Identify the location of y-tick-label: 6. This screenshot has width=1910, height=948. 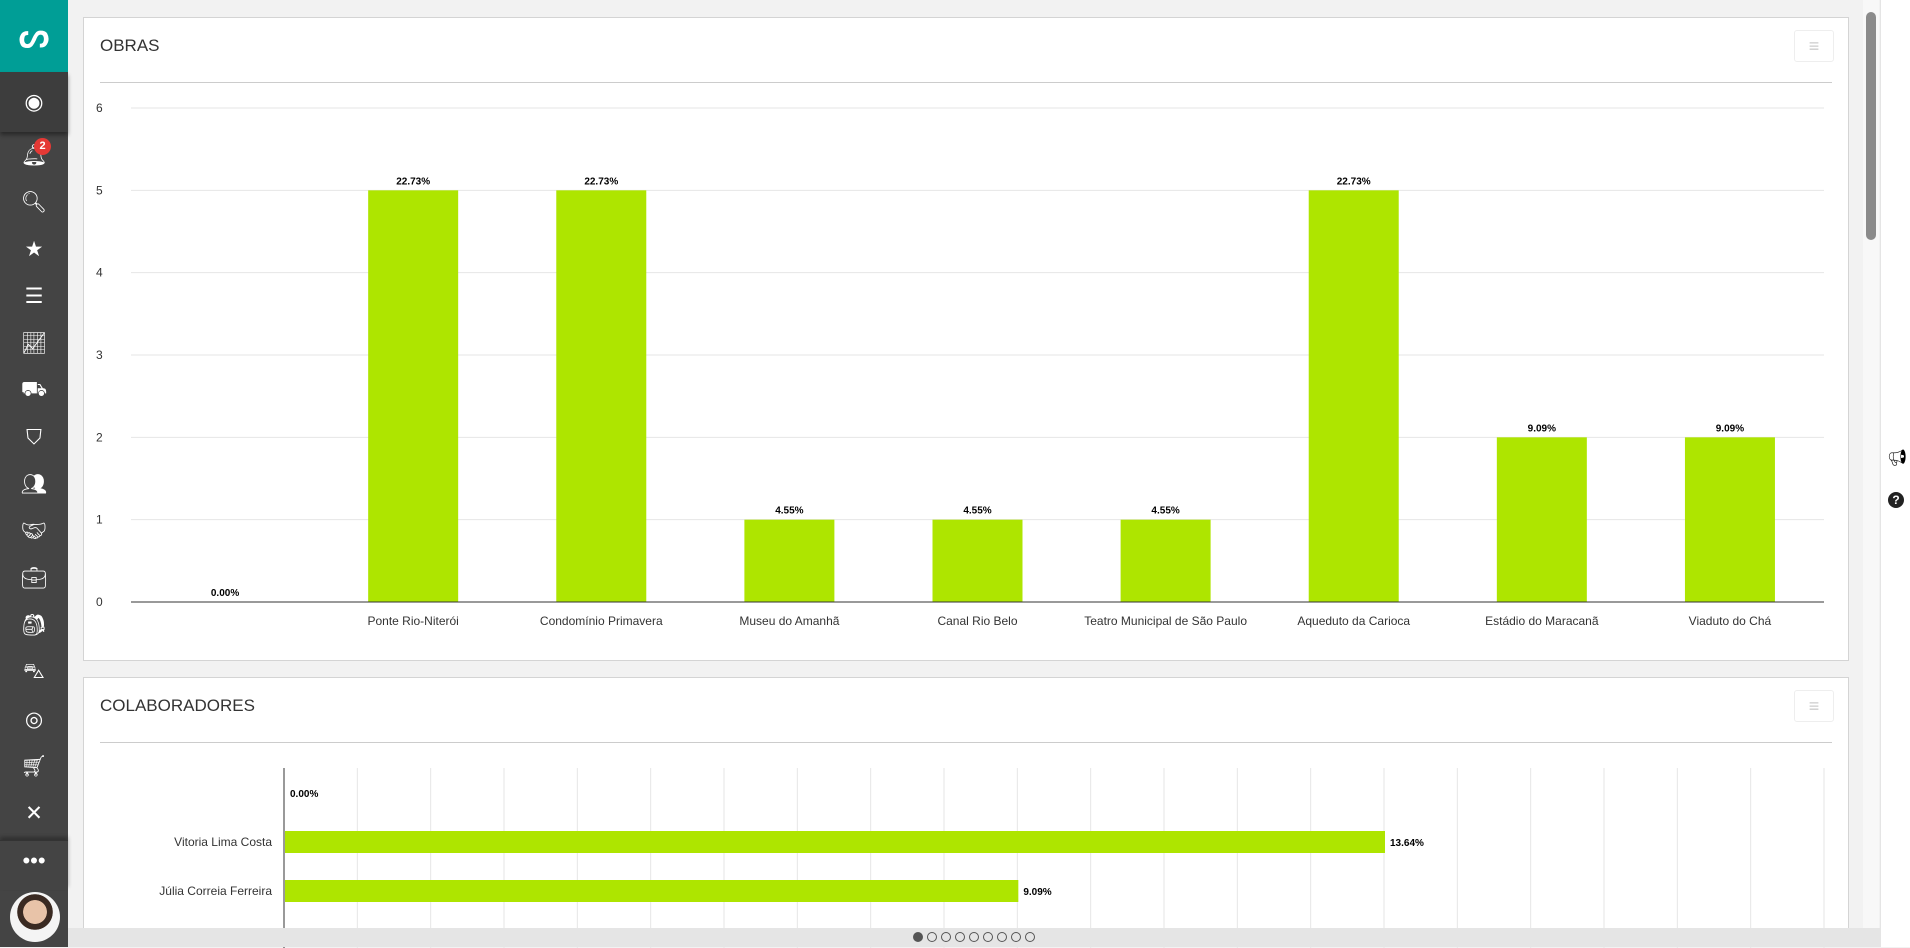
(99, 108).